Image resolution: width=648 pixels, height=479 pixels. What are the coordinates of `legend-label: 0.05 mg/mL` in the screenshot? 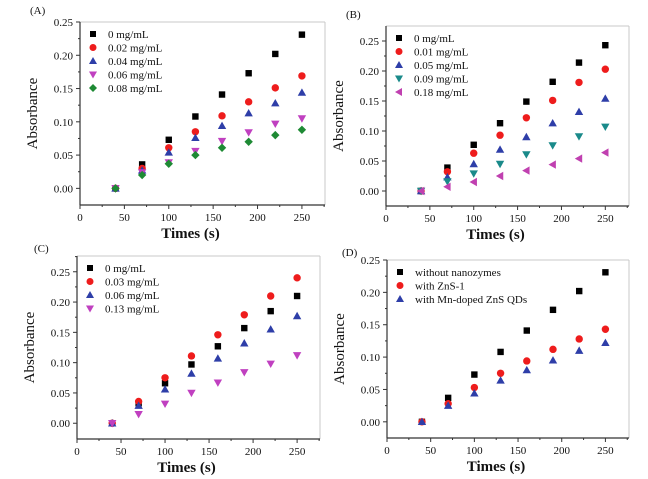 It's located at (441, 66).